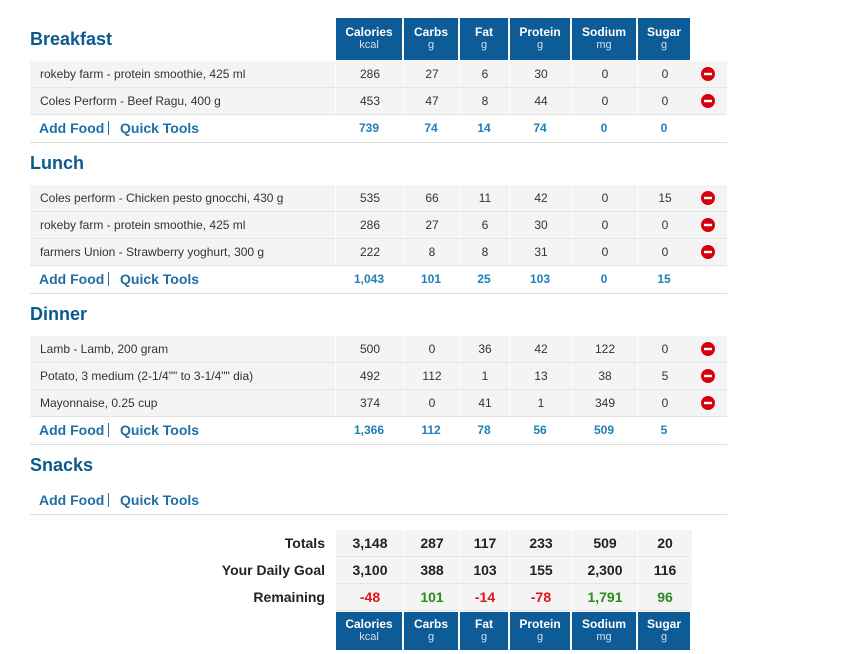  I want to click on food-value: 349, so click(604, 403).